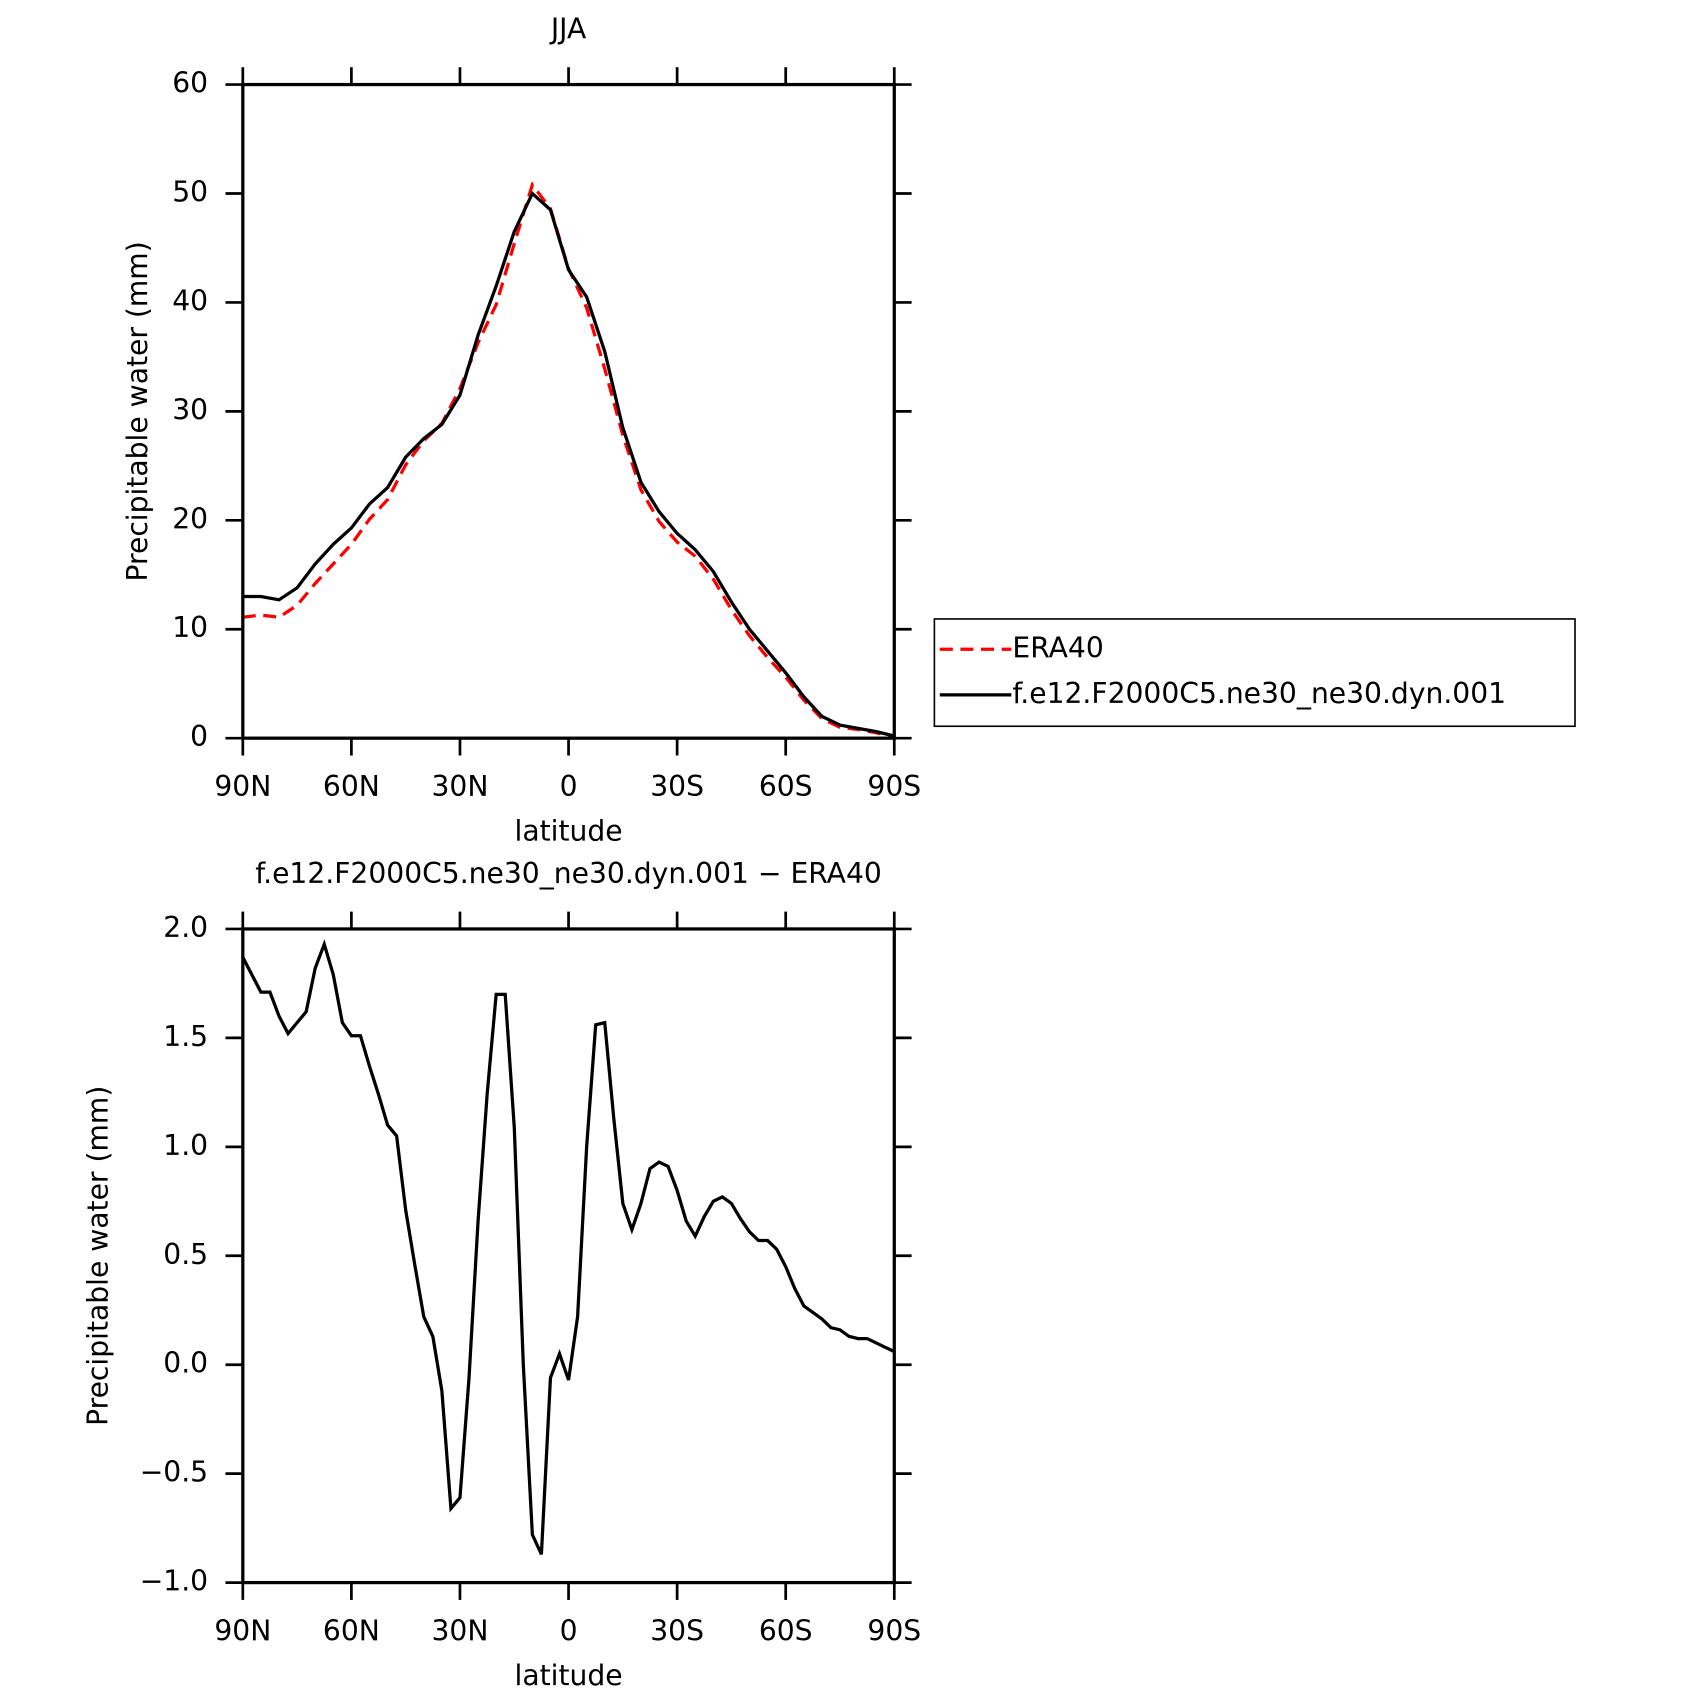 Image resolution: width=1691 pixels, height=1708 pixels. What do you see at coordinates (568, 873) in the screenshot?
I see `chart-title: f.e12.F2000C5.ne30_ne30.dyn.001 − ERA40` at bounding box center [568, 873].